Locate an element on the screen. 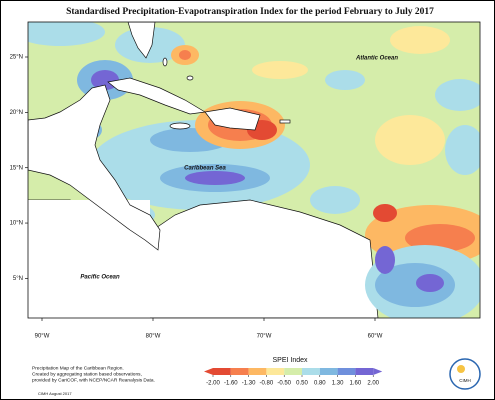 The height and width of the screenshot is (400, 495). legend-tick-label: 0.50 is located at coordinates (302, 384).